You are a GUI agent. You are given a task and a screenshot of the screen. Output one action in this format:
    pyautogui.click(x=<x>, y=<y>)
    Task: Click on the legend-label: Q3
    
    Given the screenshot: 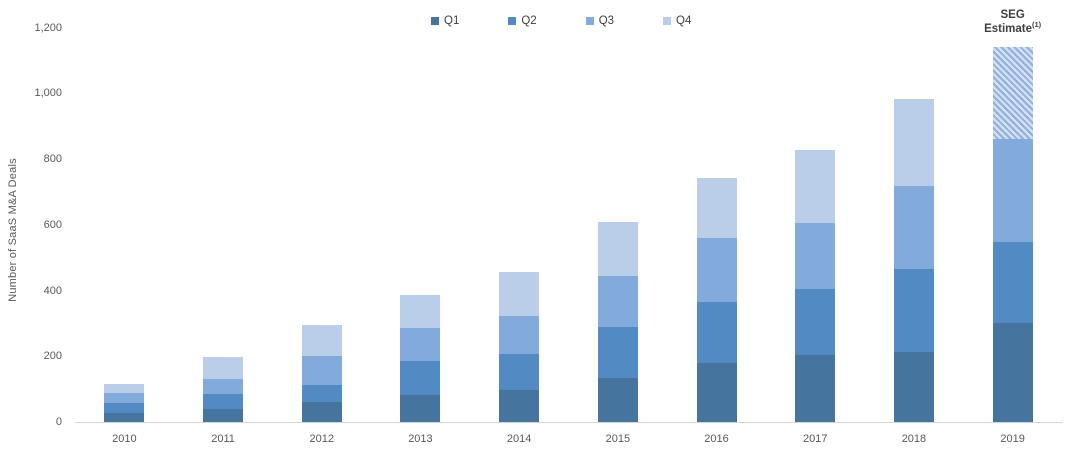 What is the action you would take?
    pyautogui.click(x=606, y=21)
    